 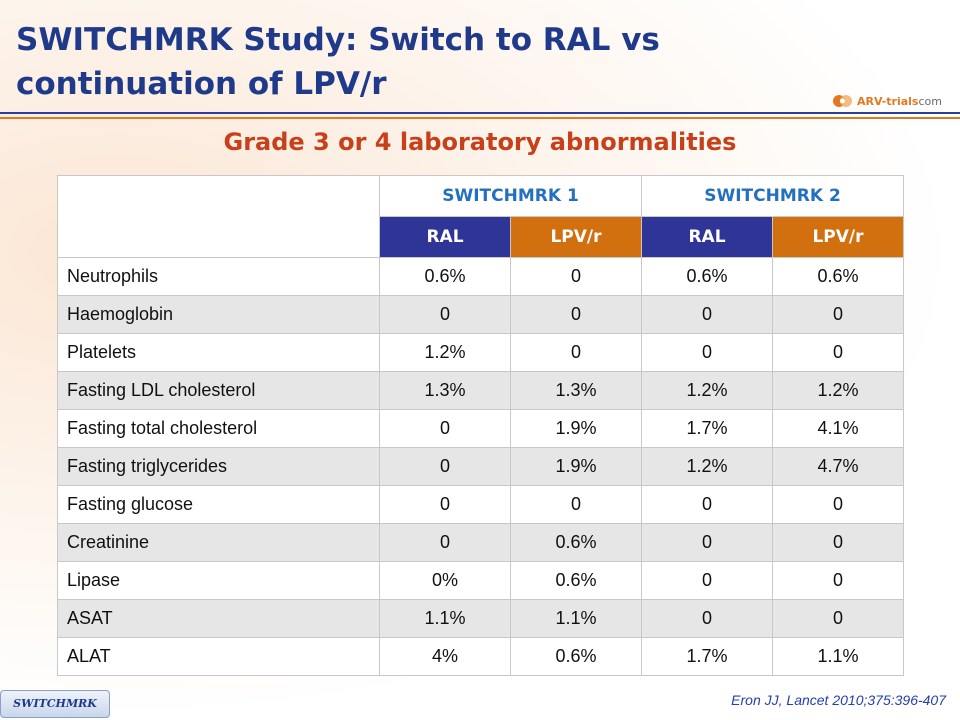 I want to click on table-row: Lipase 0% 0.6% 0 0, so click(x=480, y=580).